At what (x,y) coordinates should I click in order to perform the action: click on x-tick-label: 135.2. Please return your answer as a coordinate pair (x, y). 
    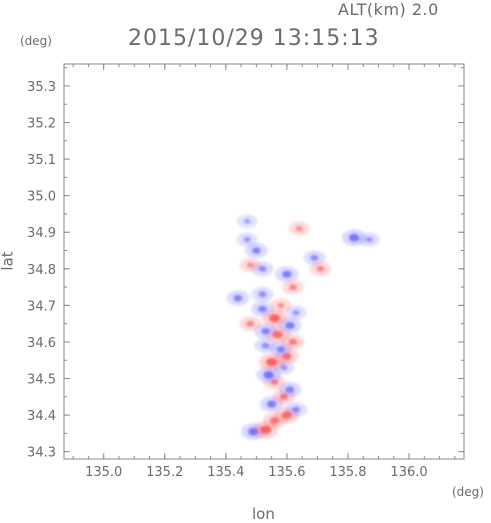
    Looking at the image, I should click on (164, 472).